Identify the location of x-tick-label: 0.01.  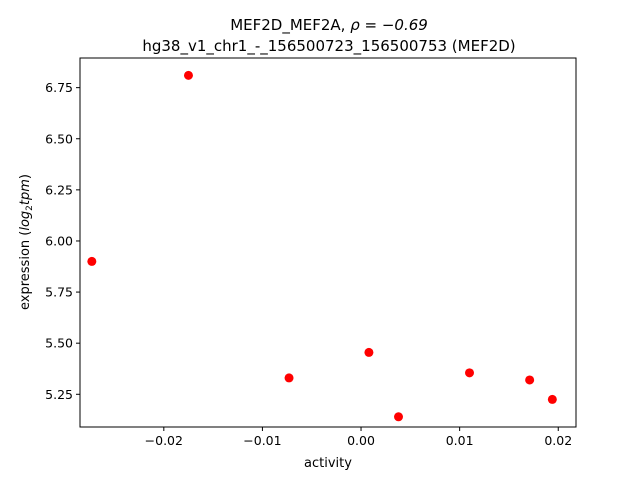
(460, 440).